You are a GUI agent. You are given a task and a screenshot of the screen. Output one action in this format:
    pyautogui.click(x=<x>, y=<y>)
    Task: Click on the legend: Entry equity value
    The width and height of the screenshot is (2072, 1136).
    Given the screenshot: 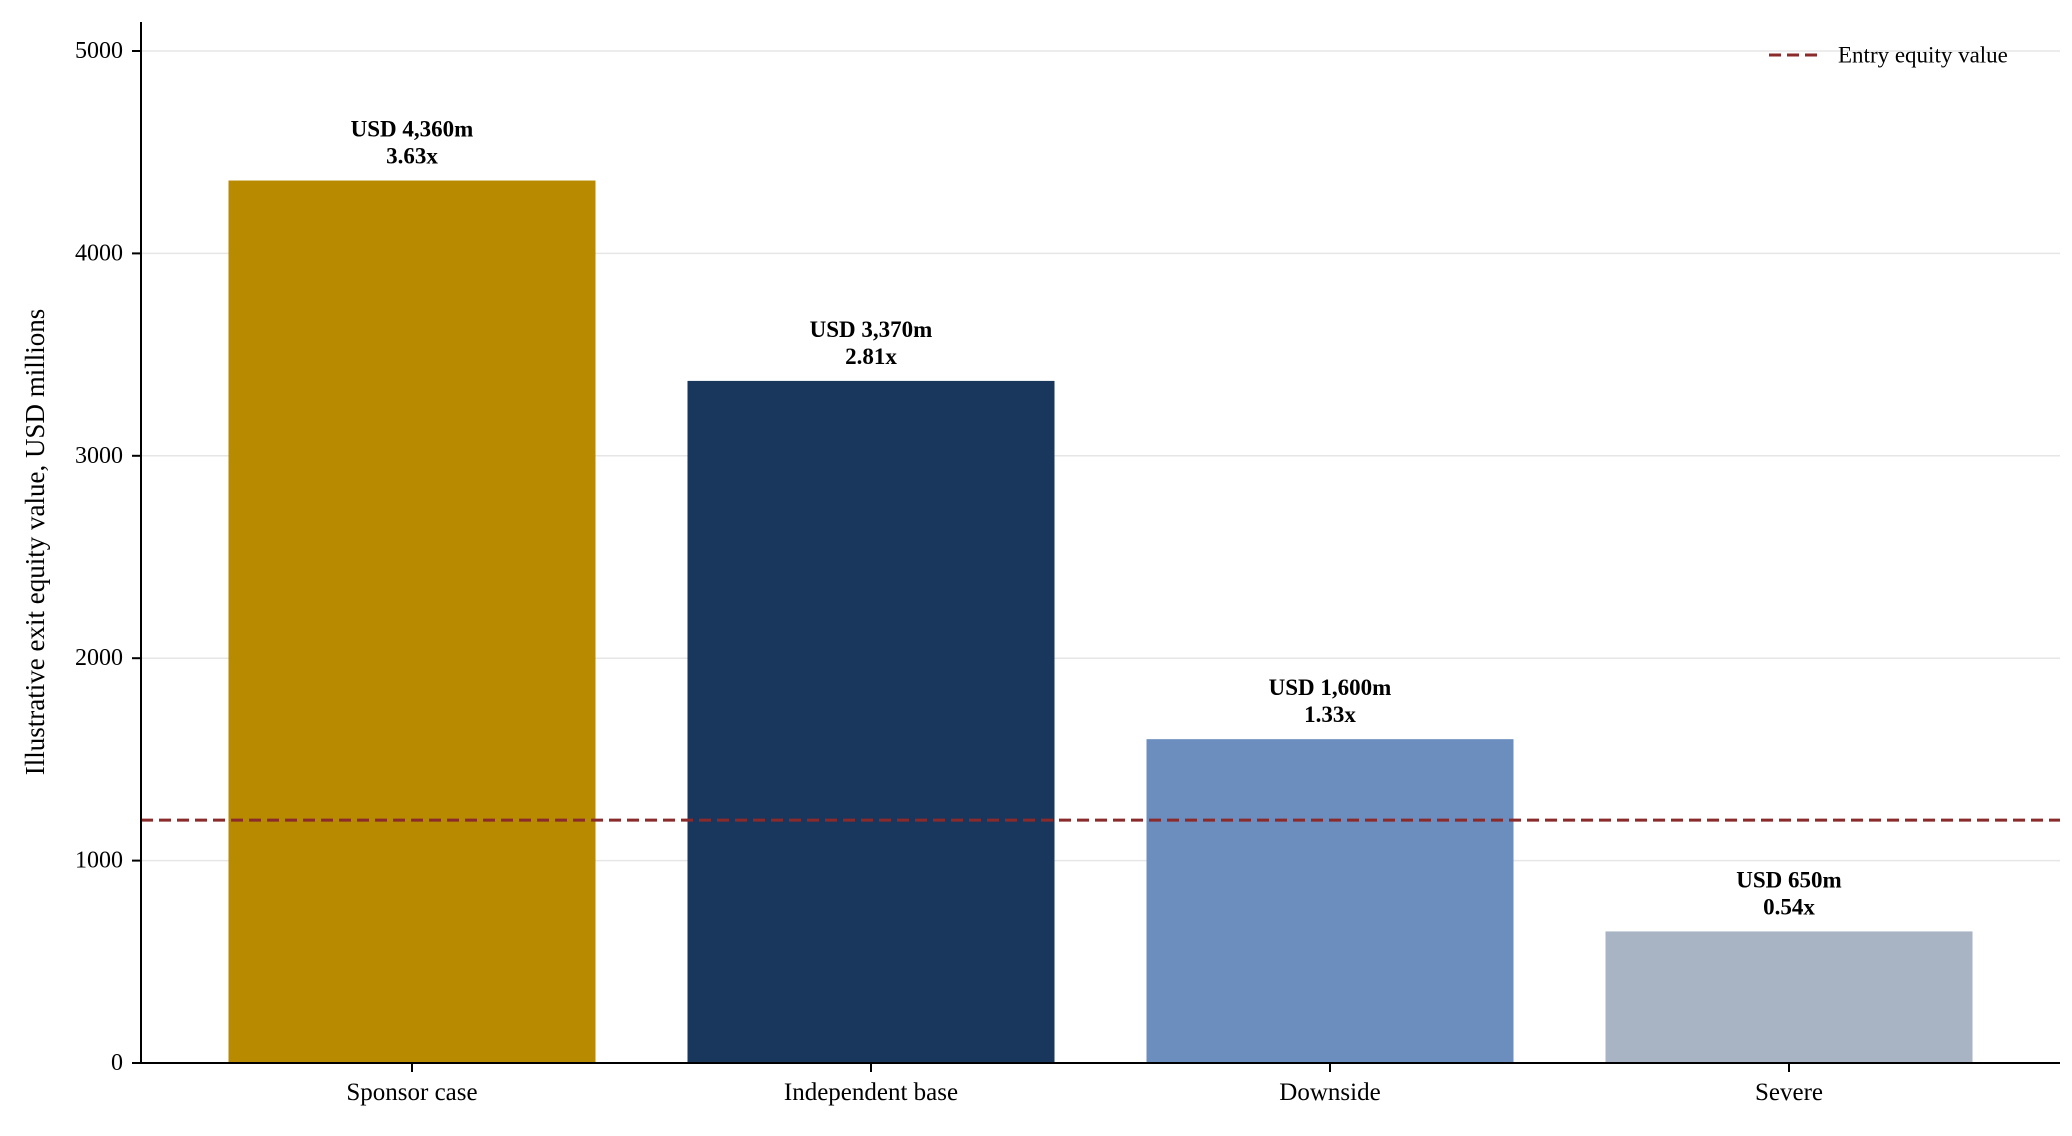 What is the action you would take?
    pyautogui.click(x=1888, y=55)
    